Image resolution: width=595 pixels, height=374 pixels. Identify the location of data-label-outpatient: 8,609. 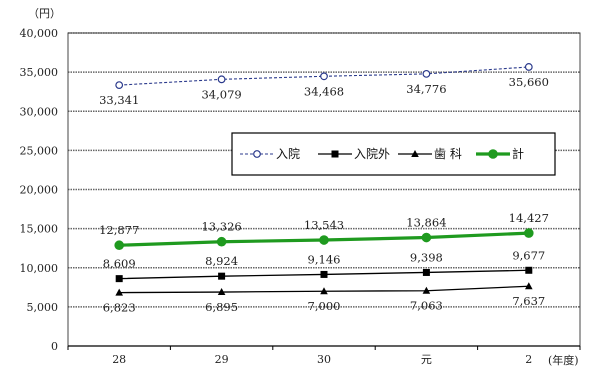
(119, 264).